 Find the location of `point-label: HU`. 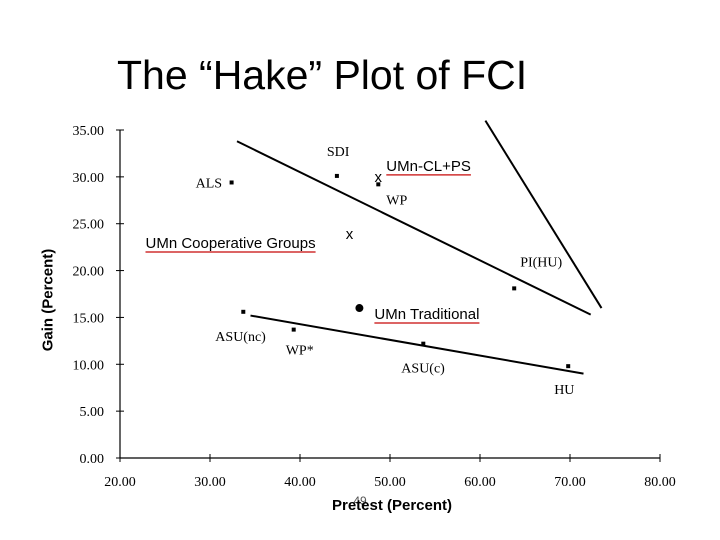

point-label: HU is located at coordinates (564, 390).